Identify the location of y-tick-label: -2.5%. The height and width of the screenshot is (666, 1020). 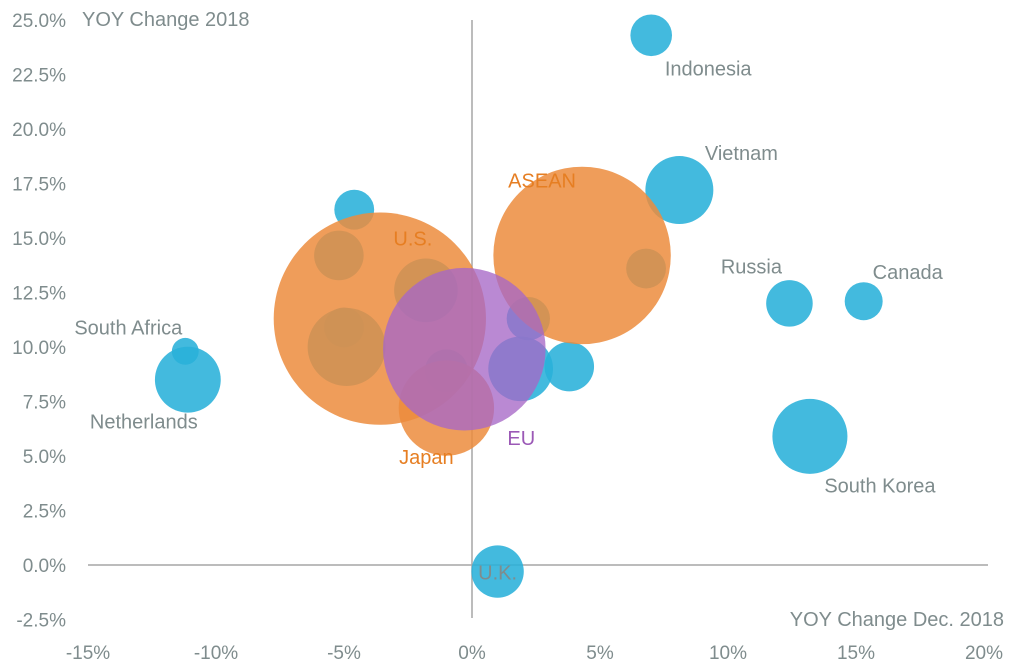
(41, 621).